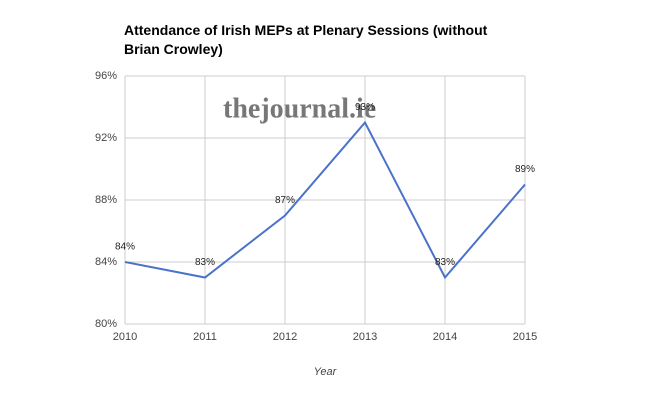 Image resolution: width=650 pixels, height=401 pixels. What do you see at coordinates (125, 337) in the screenshot?
I see `x-tick-label: 2010` at bounding box center [125, 337].